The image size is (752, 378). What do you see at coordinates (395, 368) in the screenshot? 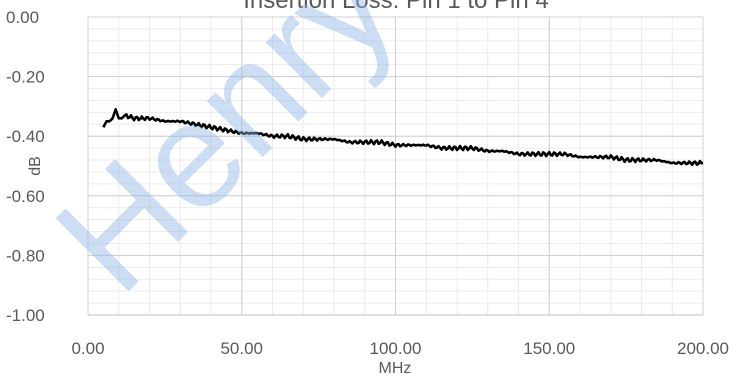
I see `x-axis-label: MHz` at bounding box center [395, 368].